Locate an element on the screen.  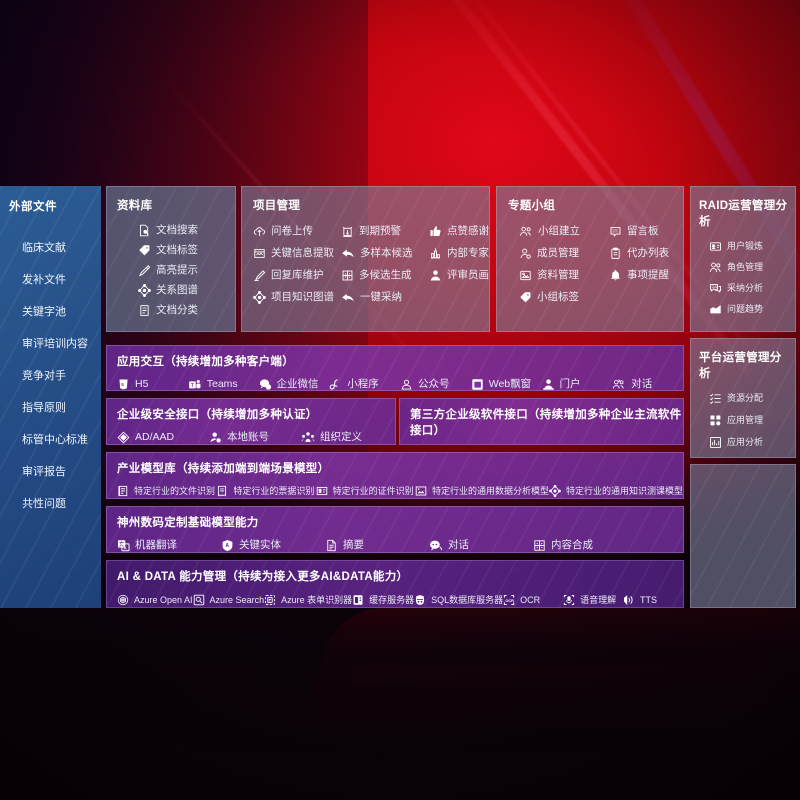
item-local-account: 本地账号 is located at coordinates (255, 437).